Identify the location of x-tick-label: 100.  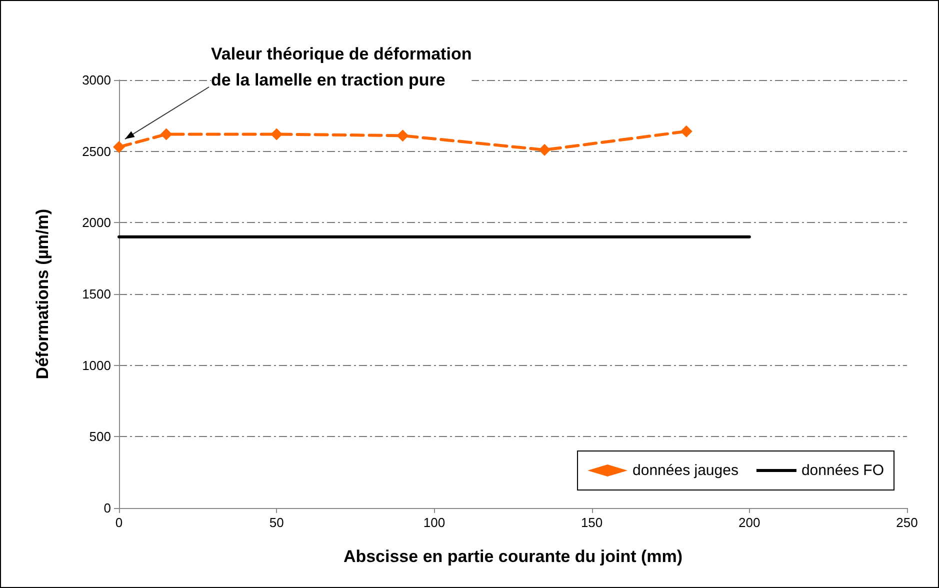
(434, 522).